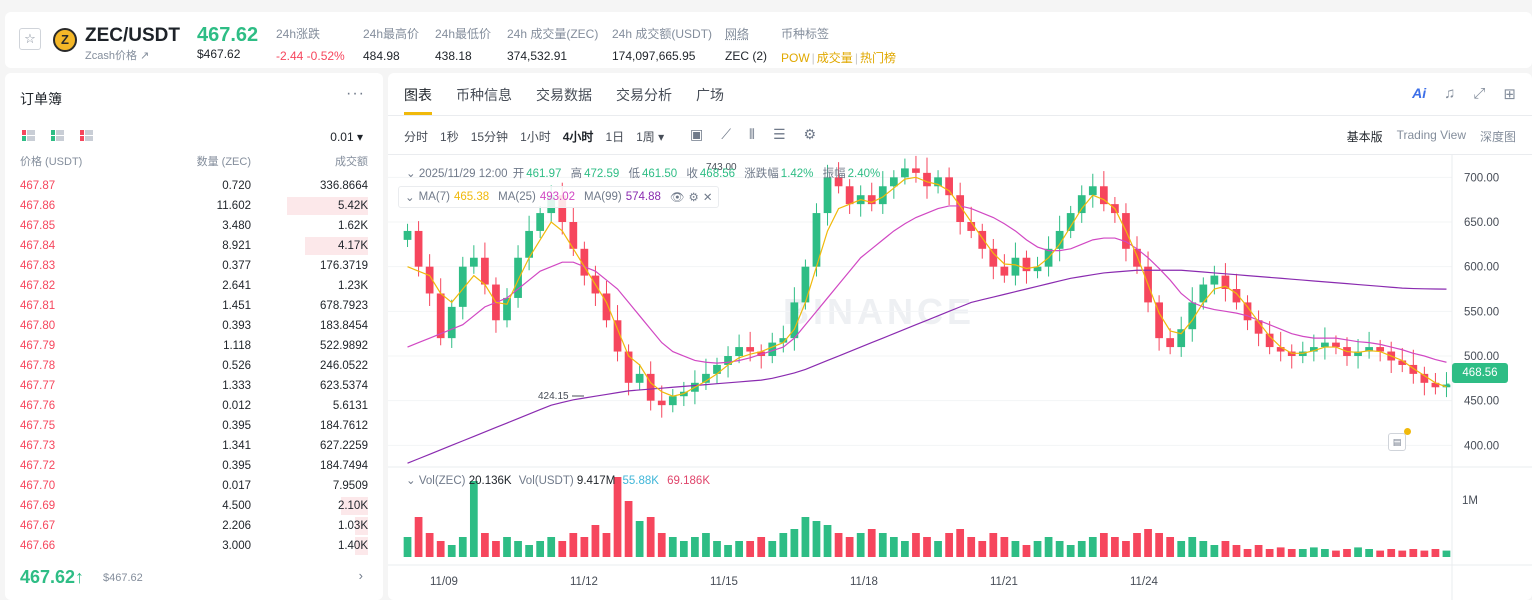 This screenshot has width=1532, height=600. I want to click on ask-row: 467.73 1.341 627.2259, so click(194, 446).